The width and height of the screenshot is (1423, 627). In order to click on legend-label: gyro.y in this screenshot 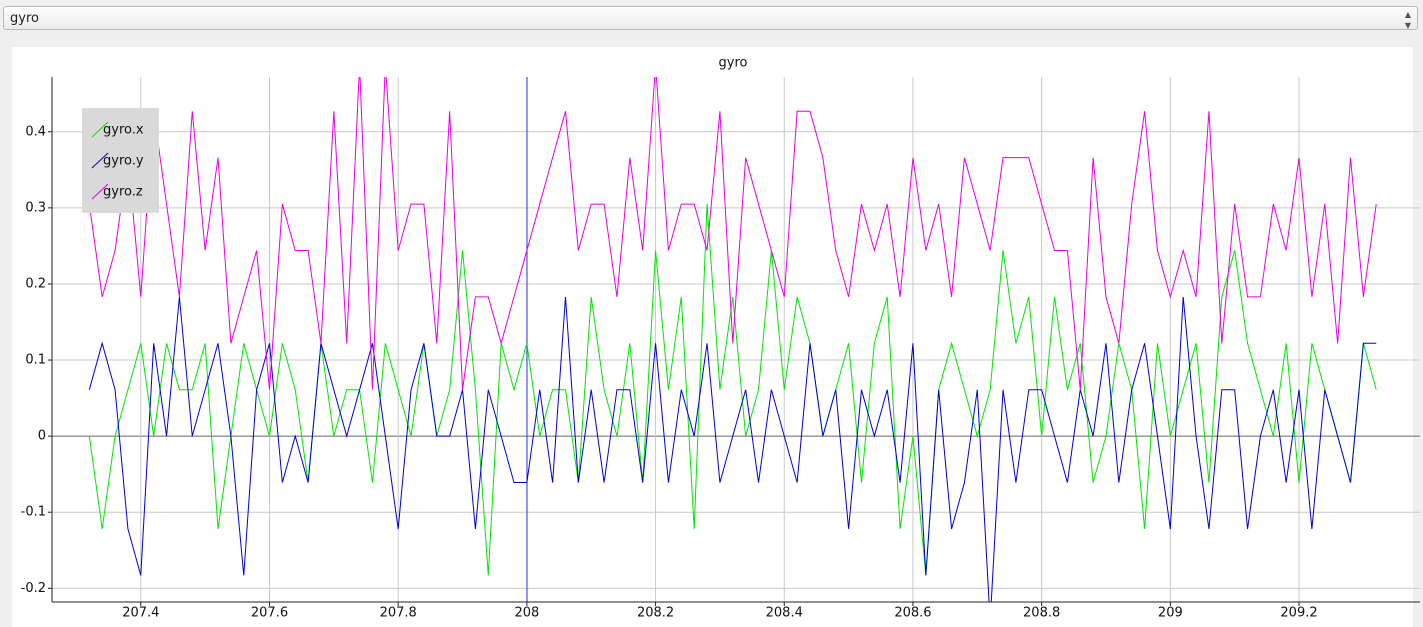, I will do `click(123, 161)`.